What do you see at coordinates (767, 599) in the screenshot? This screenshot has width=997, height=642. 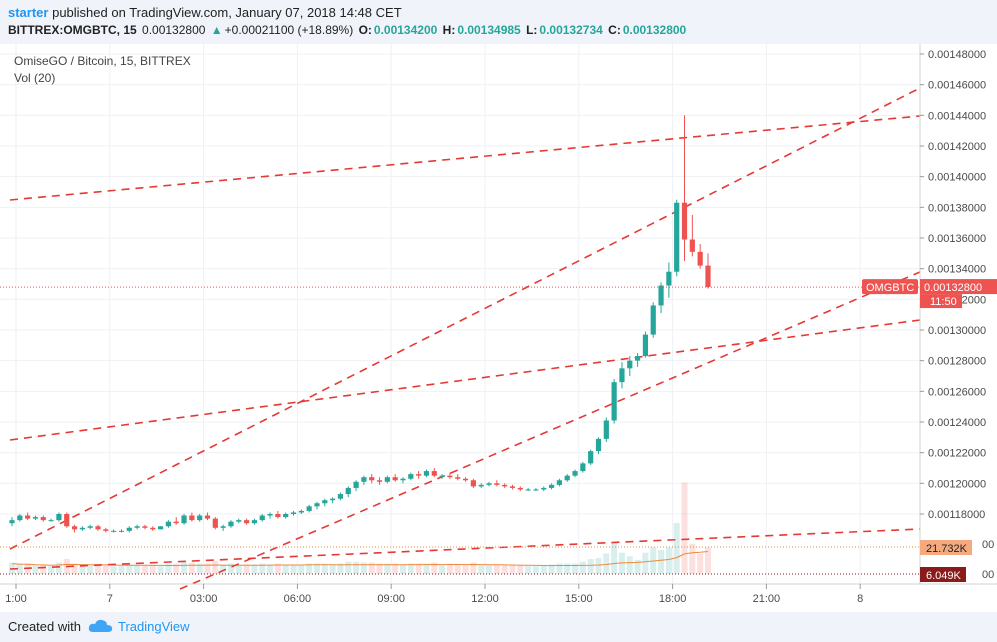 I see `time-tick-label: 21:00` at bounding box center [767, 599].